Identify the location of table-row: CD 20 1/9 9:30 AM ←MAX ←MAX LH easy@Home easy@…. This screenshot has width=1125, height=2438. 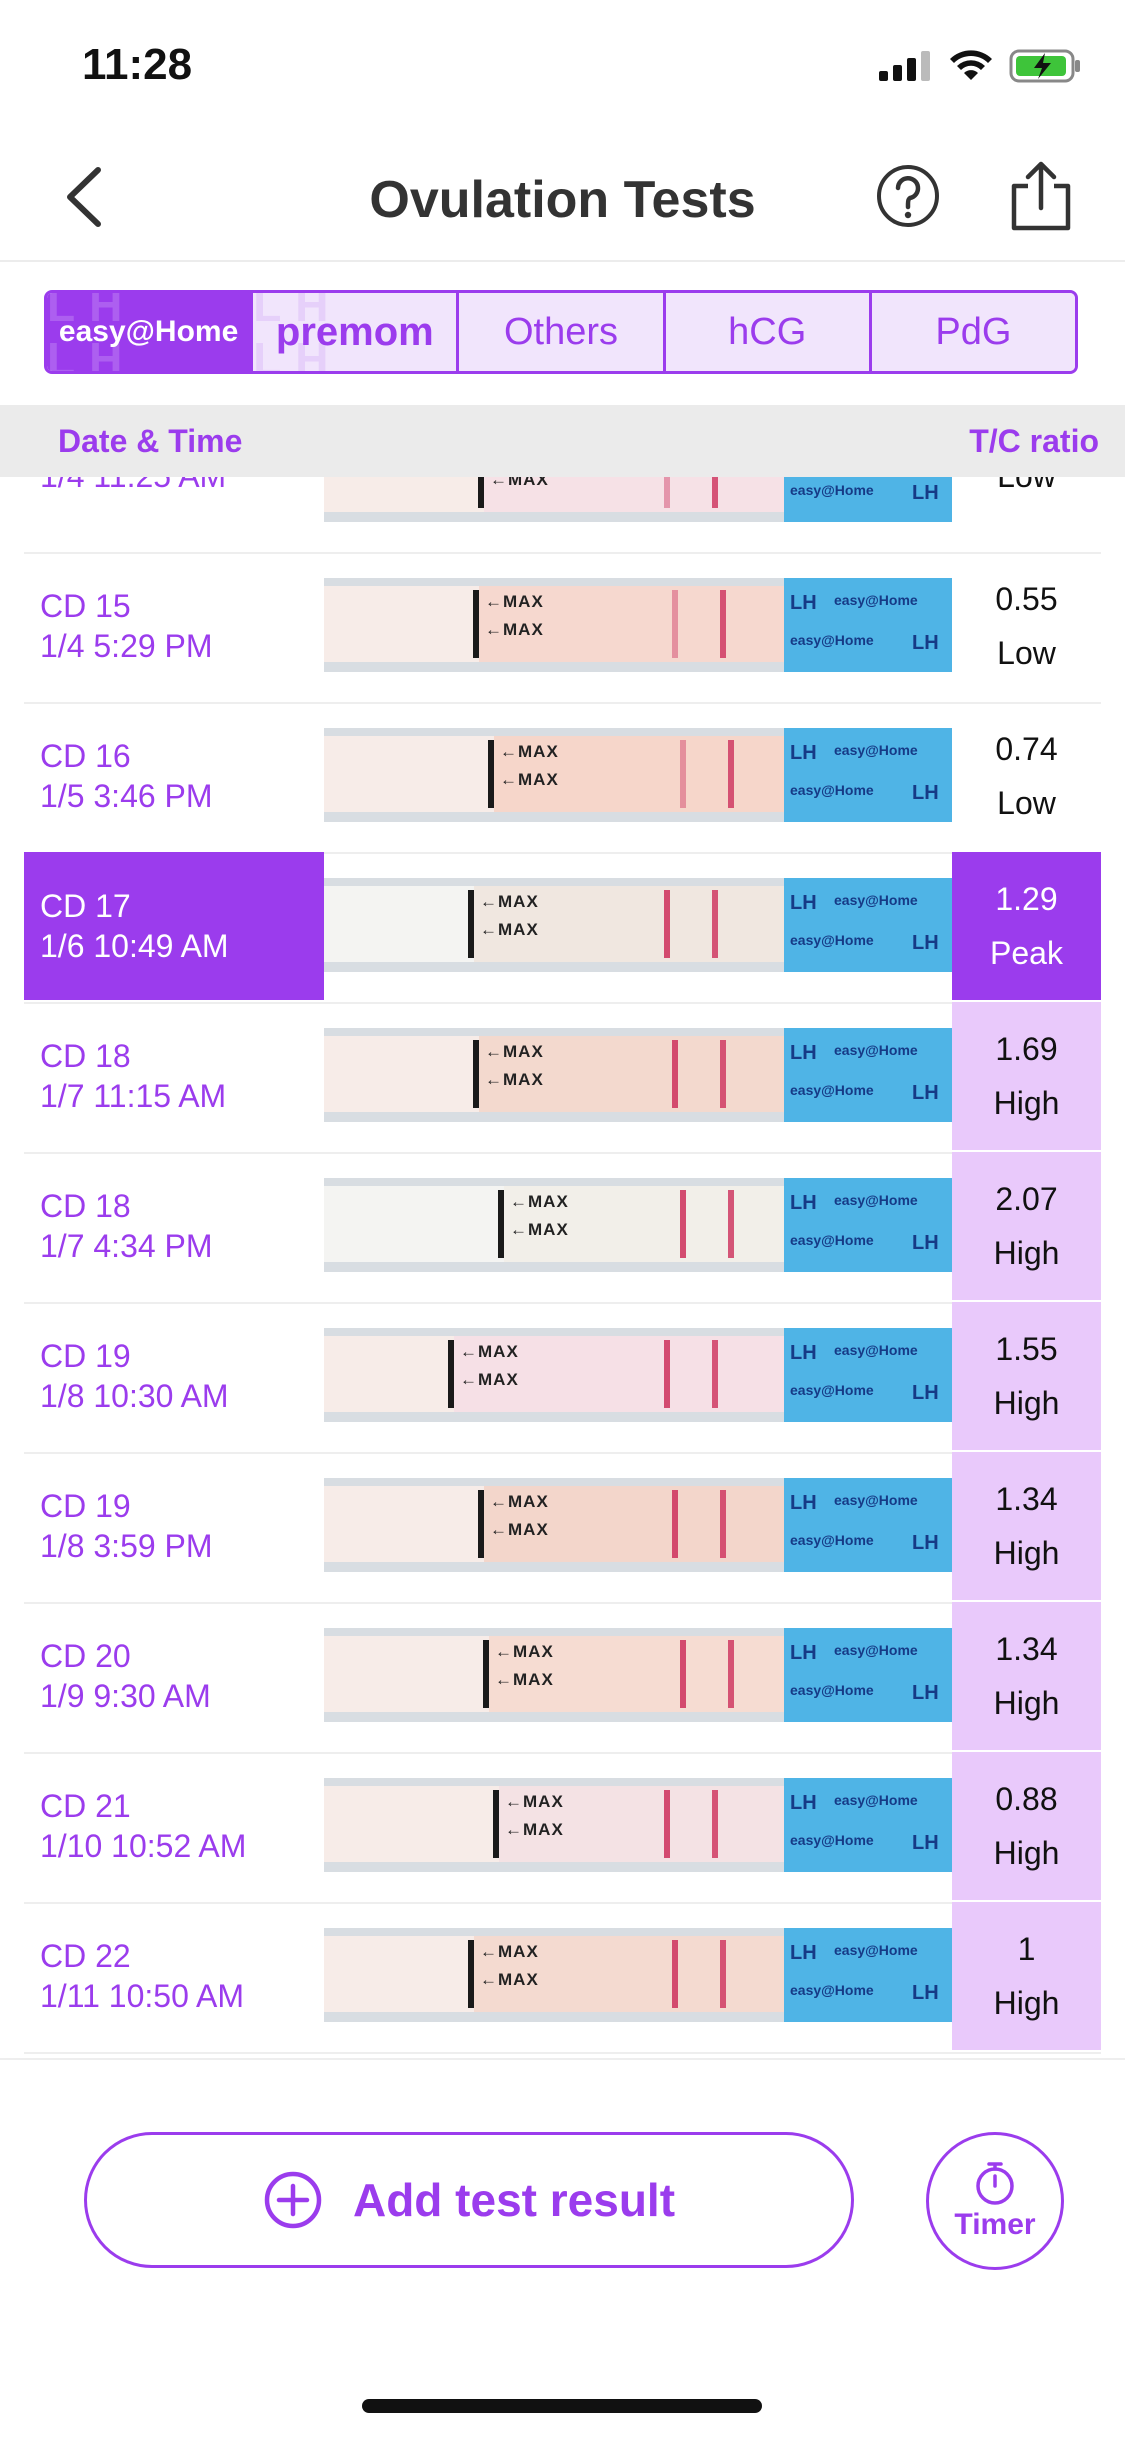
(562, 1678).